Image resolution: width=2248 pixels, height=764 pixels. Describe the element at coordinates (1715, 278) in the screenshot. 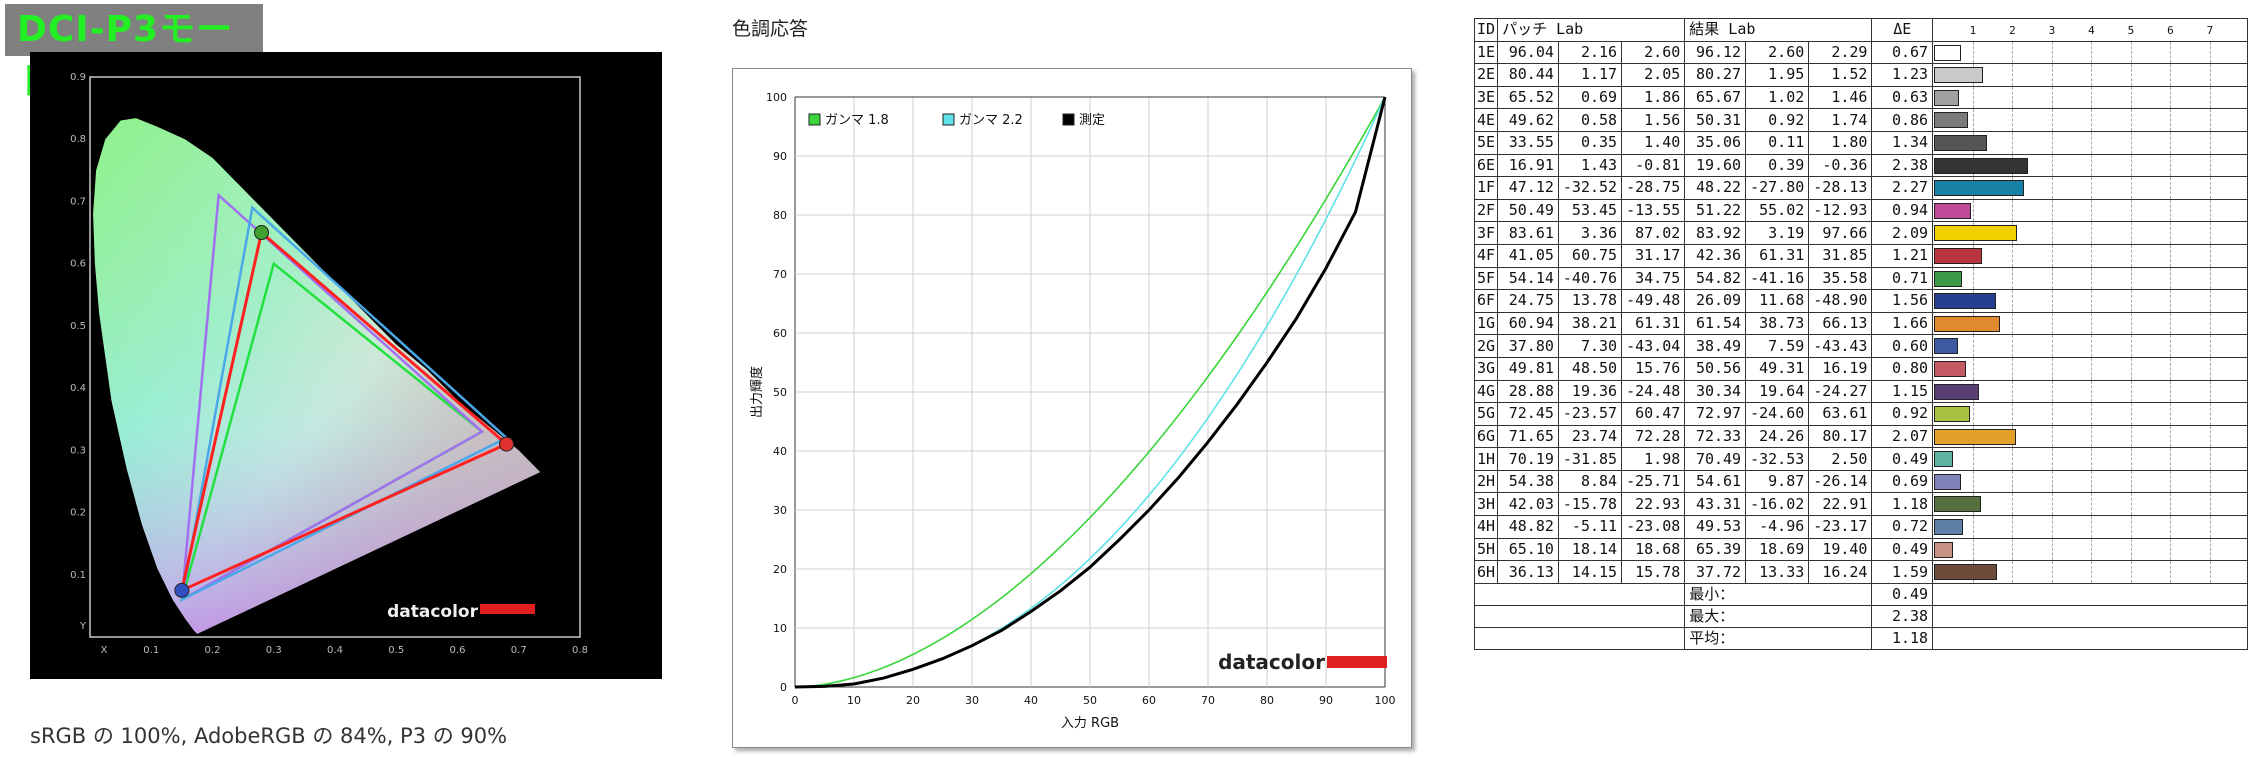

I see `result-lab-value: 54.82` at that location.